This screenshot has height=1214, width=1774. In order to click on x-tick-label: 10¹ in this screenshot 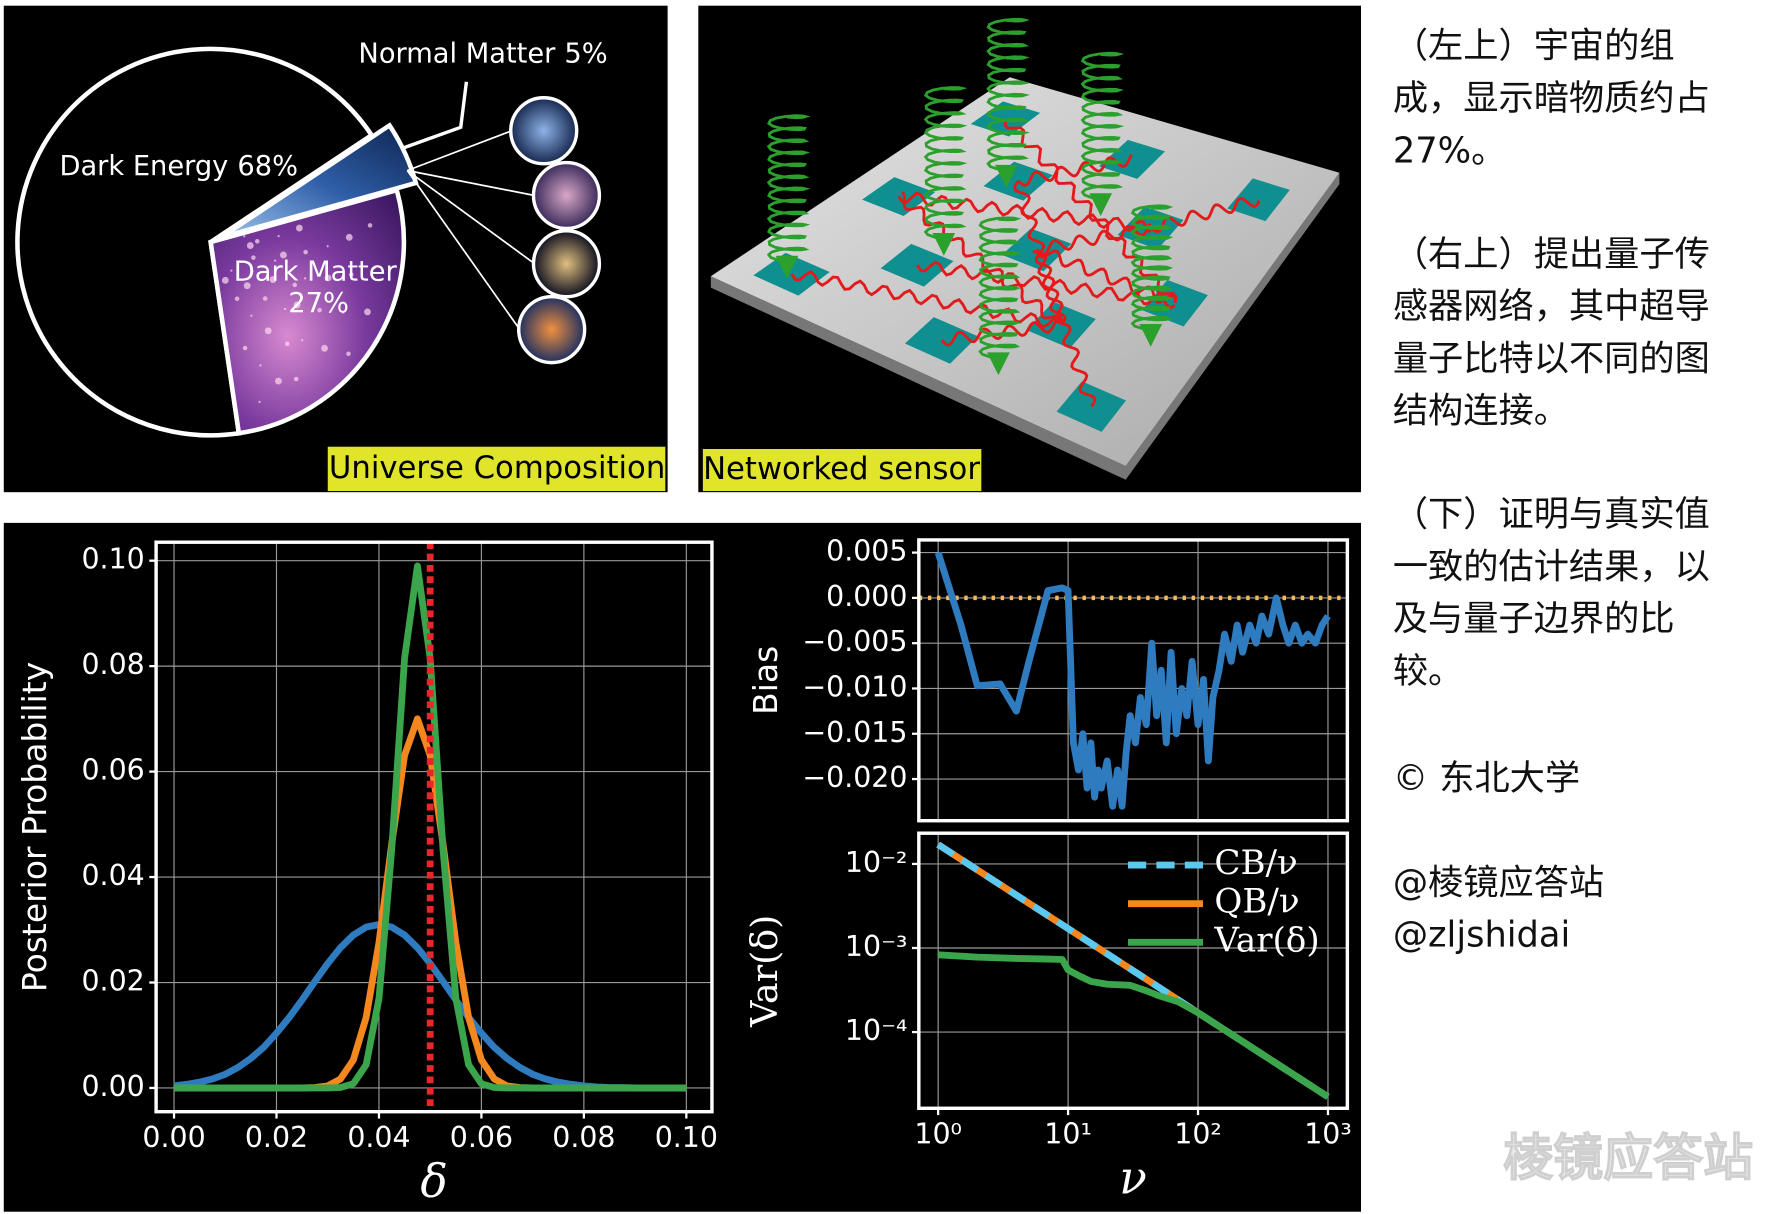, I will do `click(1068, 1134)`.